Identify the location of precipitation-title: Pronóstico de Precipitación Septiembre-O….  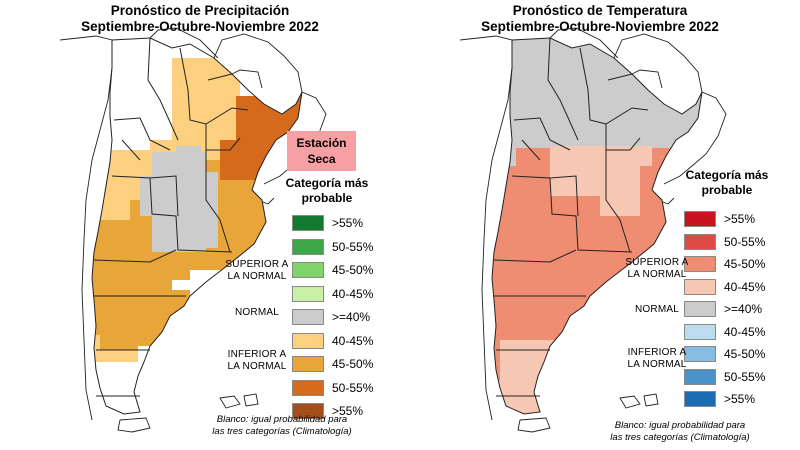
(200, 19).